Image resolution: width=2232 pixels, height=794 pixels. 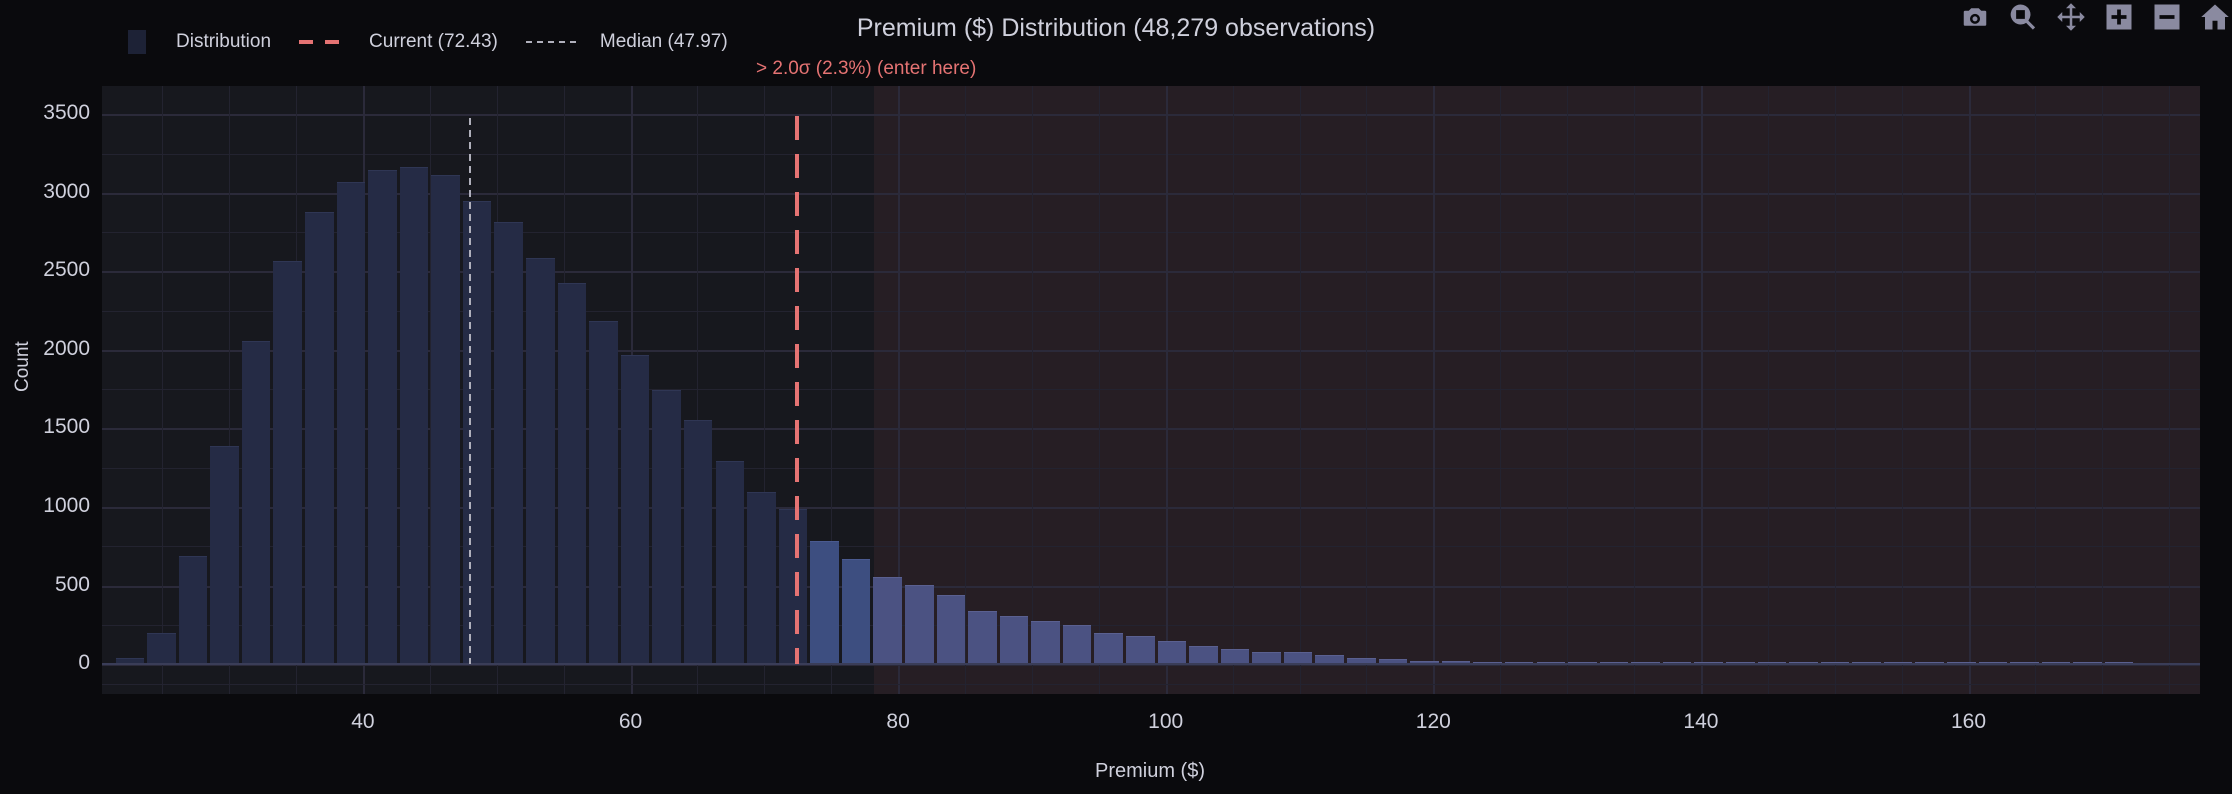 I want to click on camera-button, so click(x=1975, y=17).